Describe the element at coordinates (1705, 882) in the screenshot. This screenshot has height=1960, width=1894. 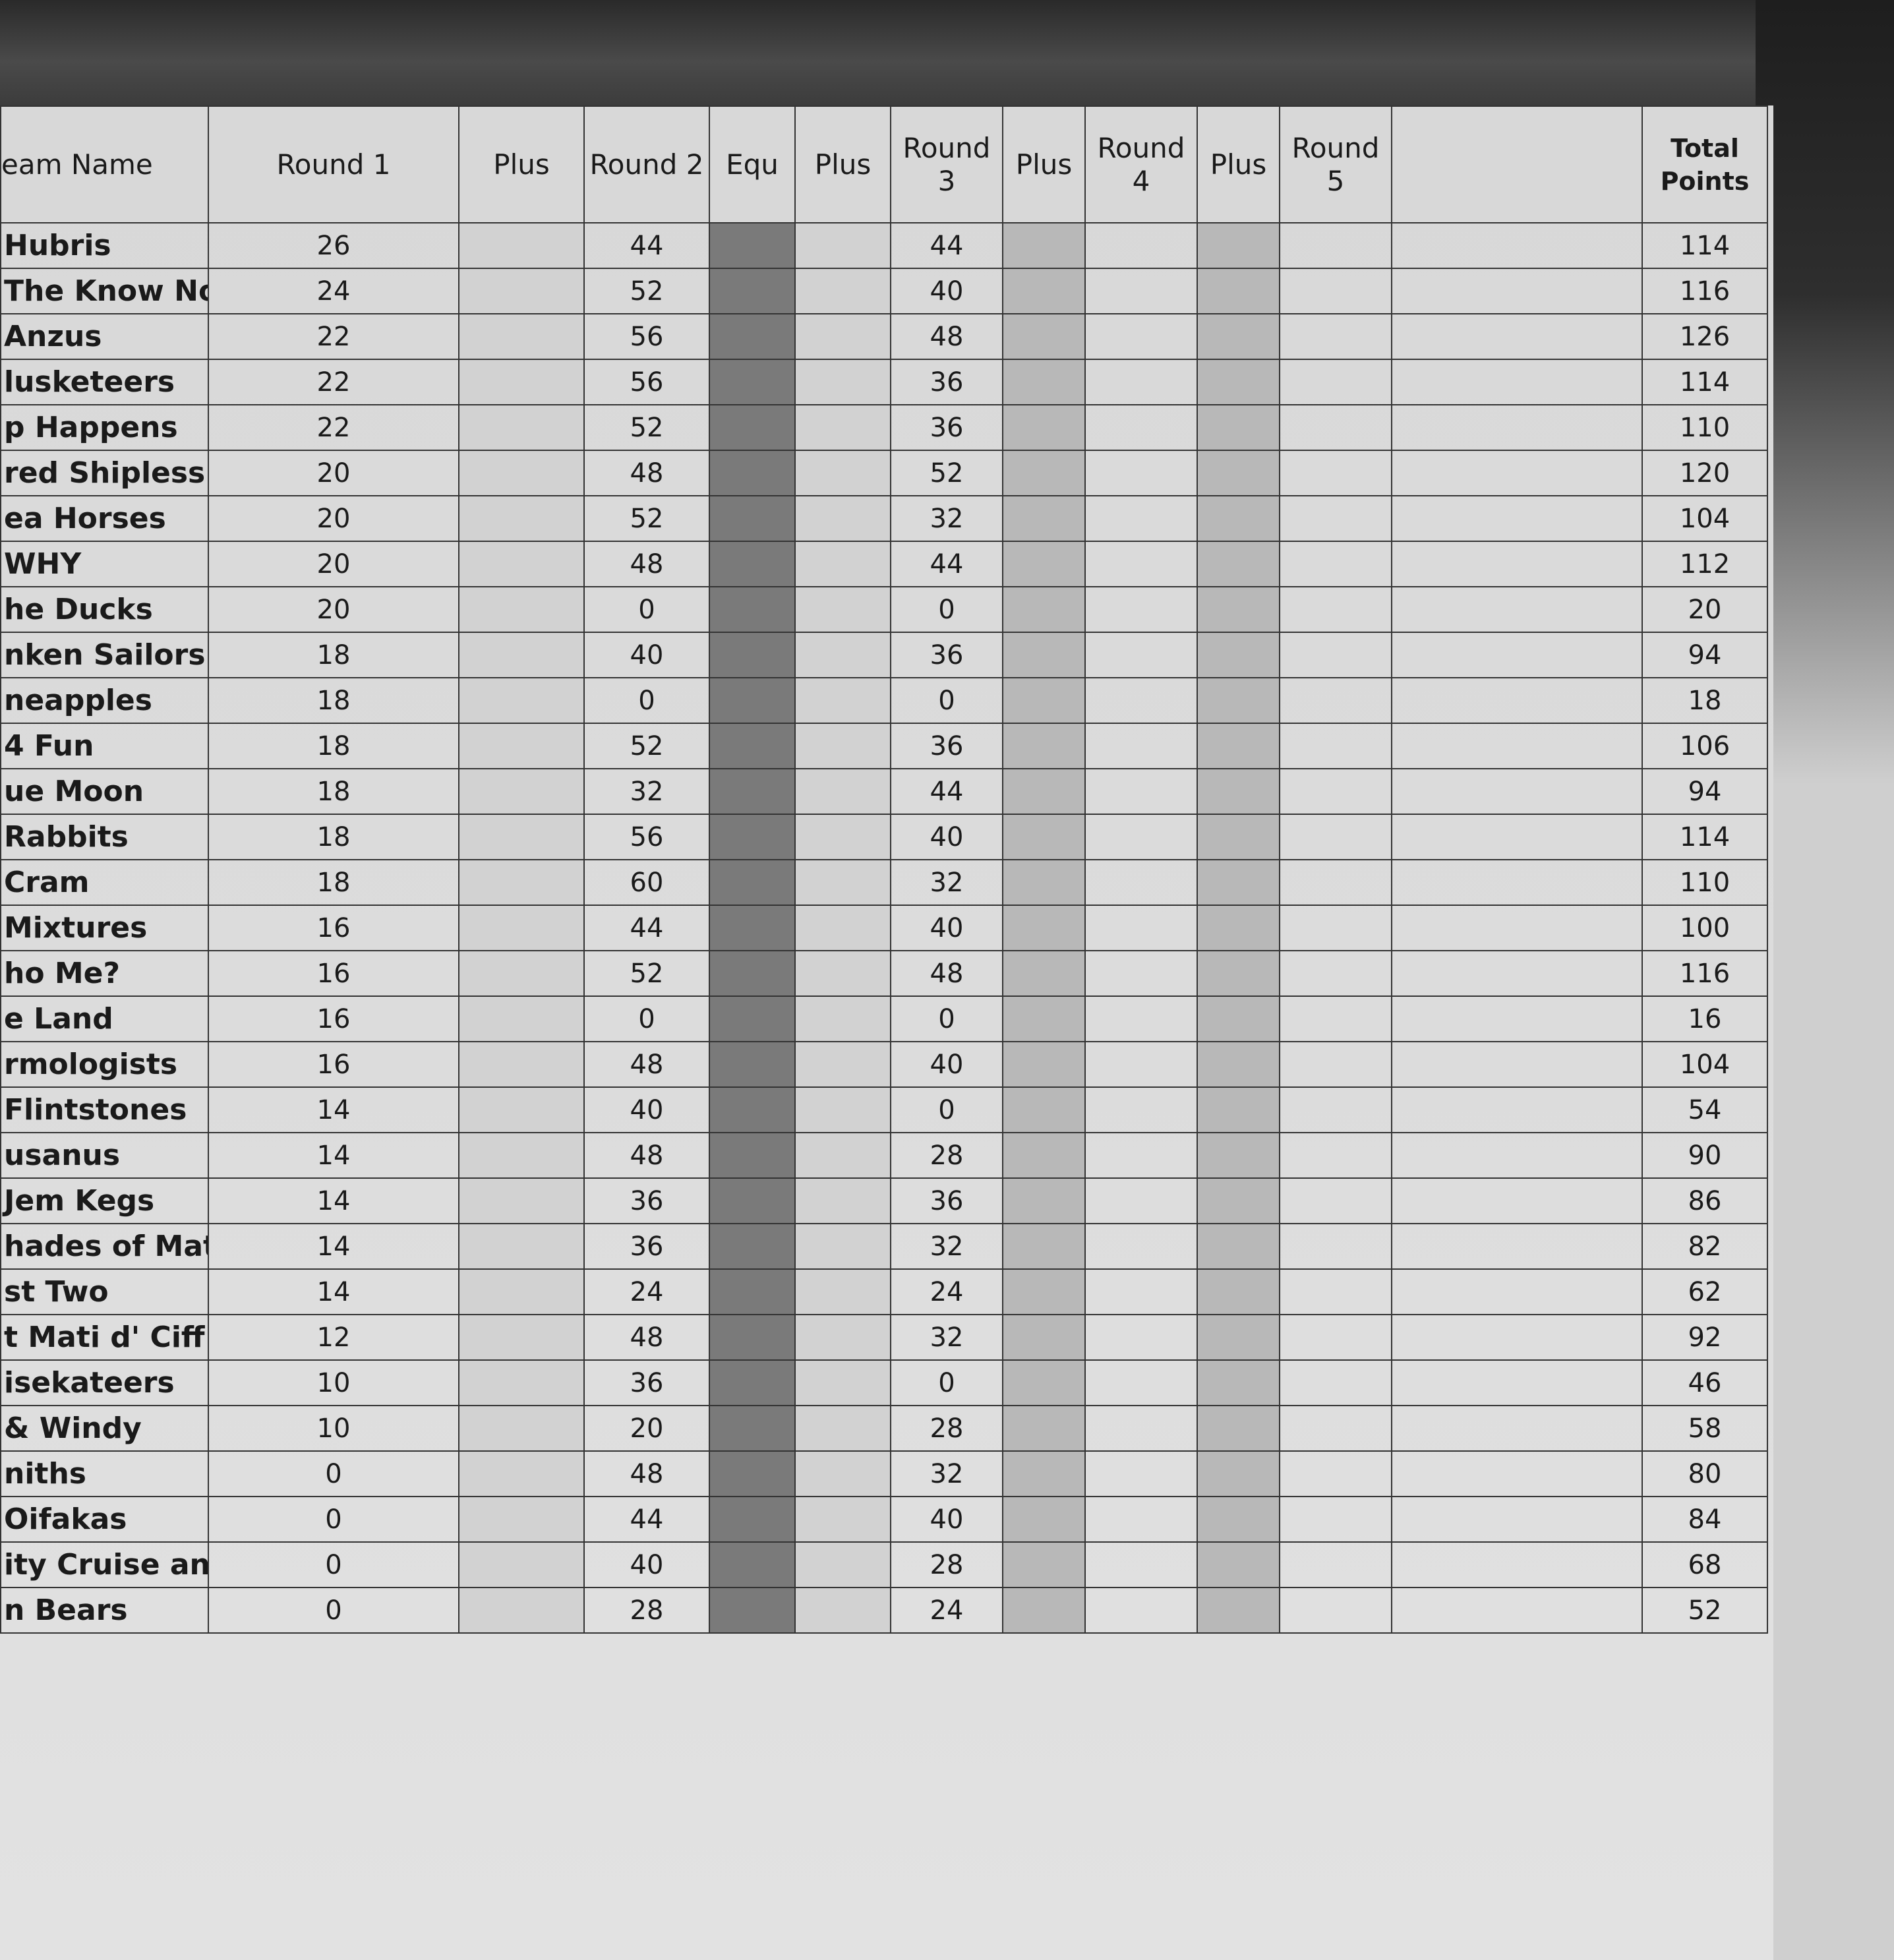
I see `total-points-cell: 110` at that location.